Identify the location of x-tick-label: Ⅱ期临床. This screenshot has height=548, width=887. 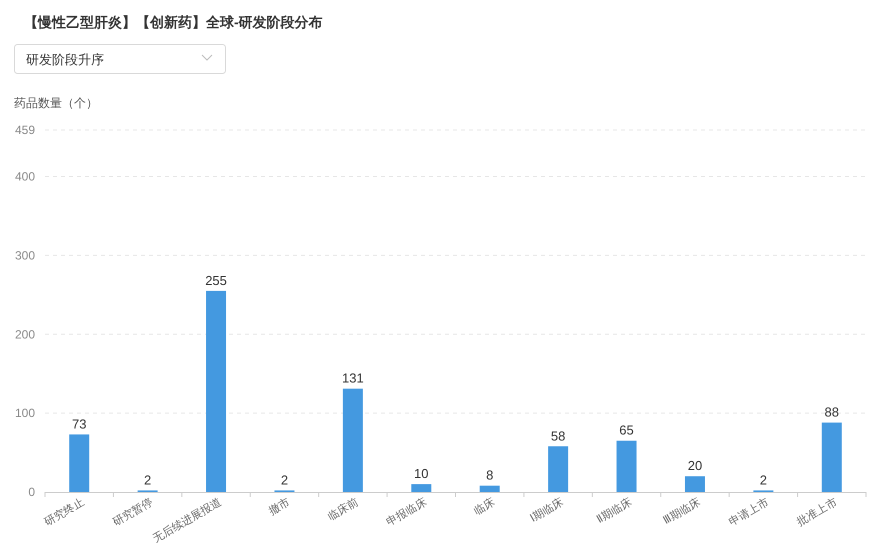
(614, 510).